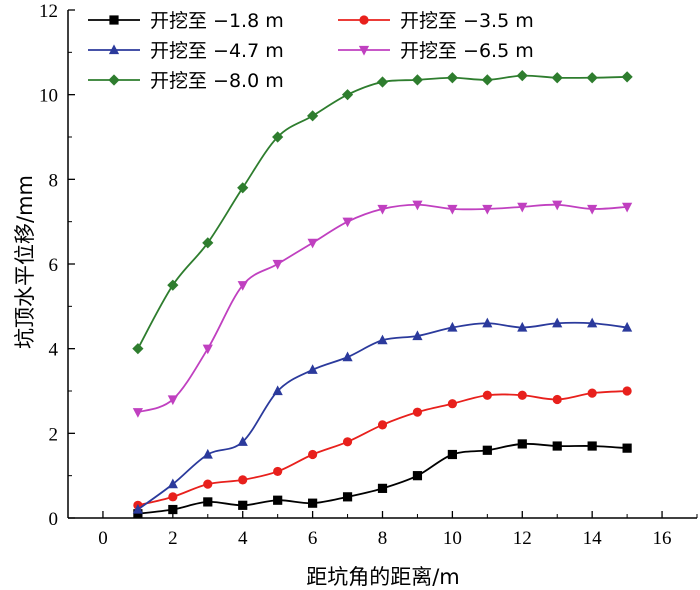 The height and width of the screenshot is (590, 700). I want to click on y-tick-label: 8, so click(54, 180).